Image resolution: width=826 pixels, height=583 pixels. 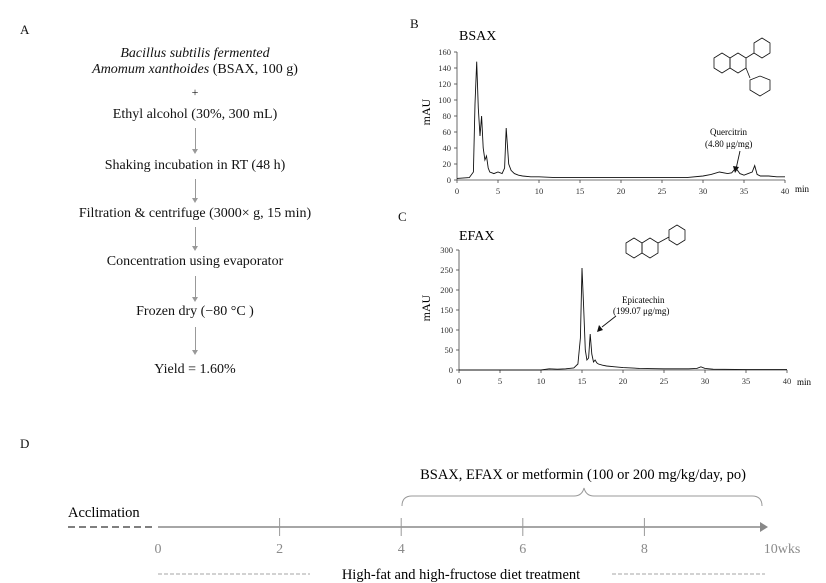 I want to click on efax-xtick-label: 0, so click(x=459, y=381).